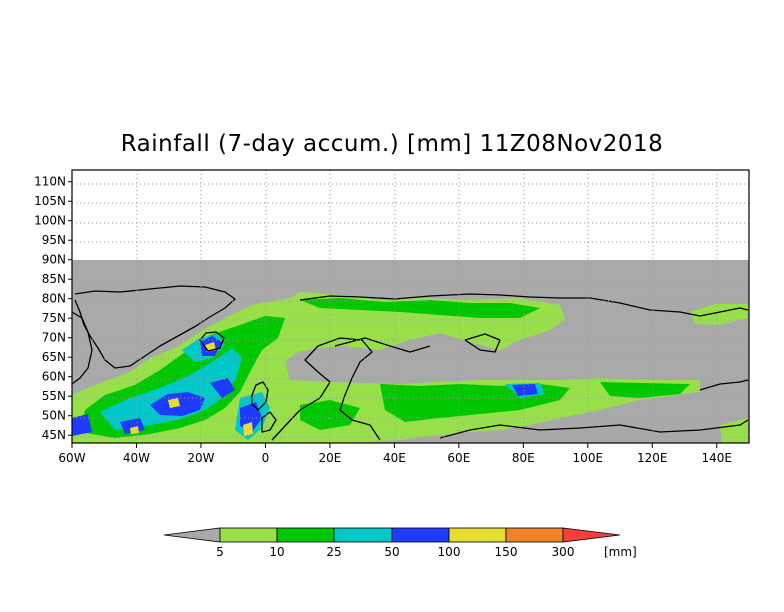  I want to click on lon-tick-label: 120E, so click(652, 458).